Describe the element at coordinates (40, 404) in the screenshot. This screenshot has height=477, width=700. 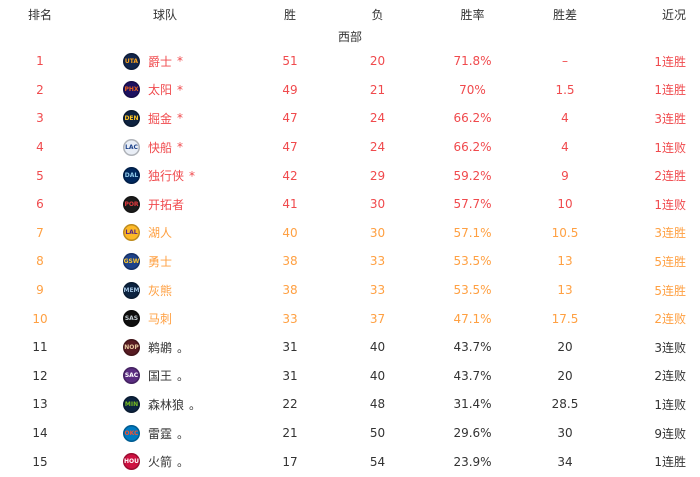
I see `rank-cell: 13` at that location.